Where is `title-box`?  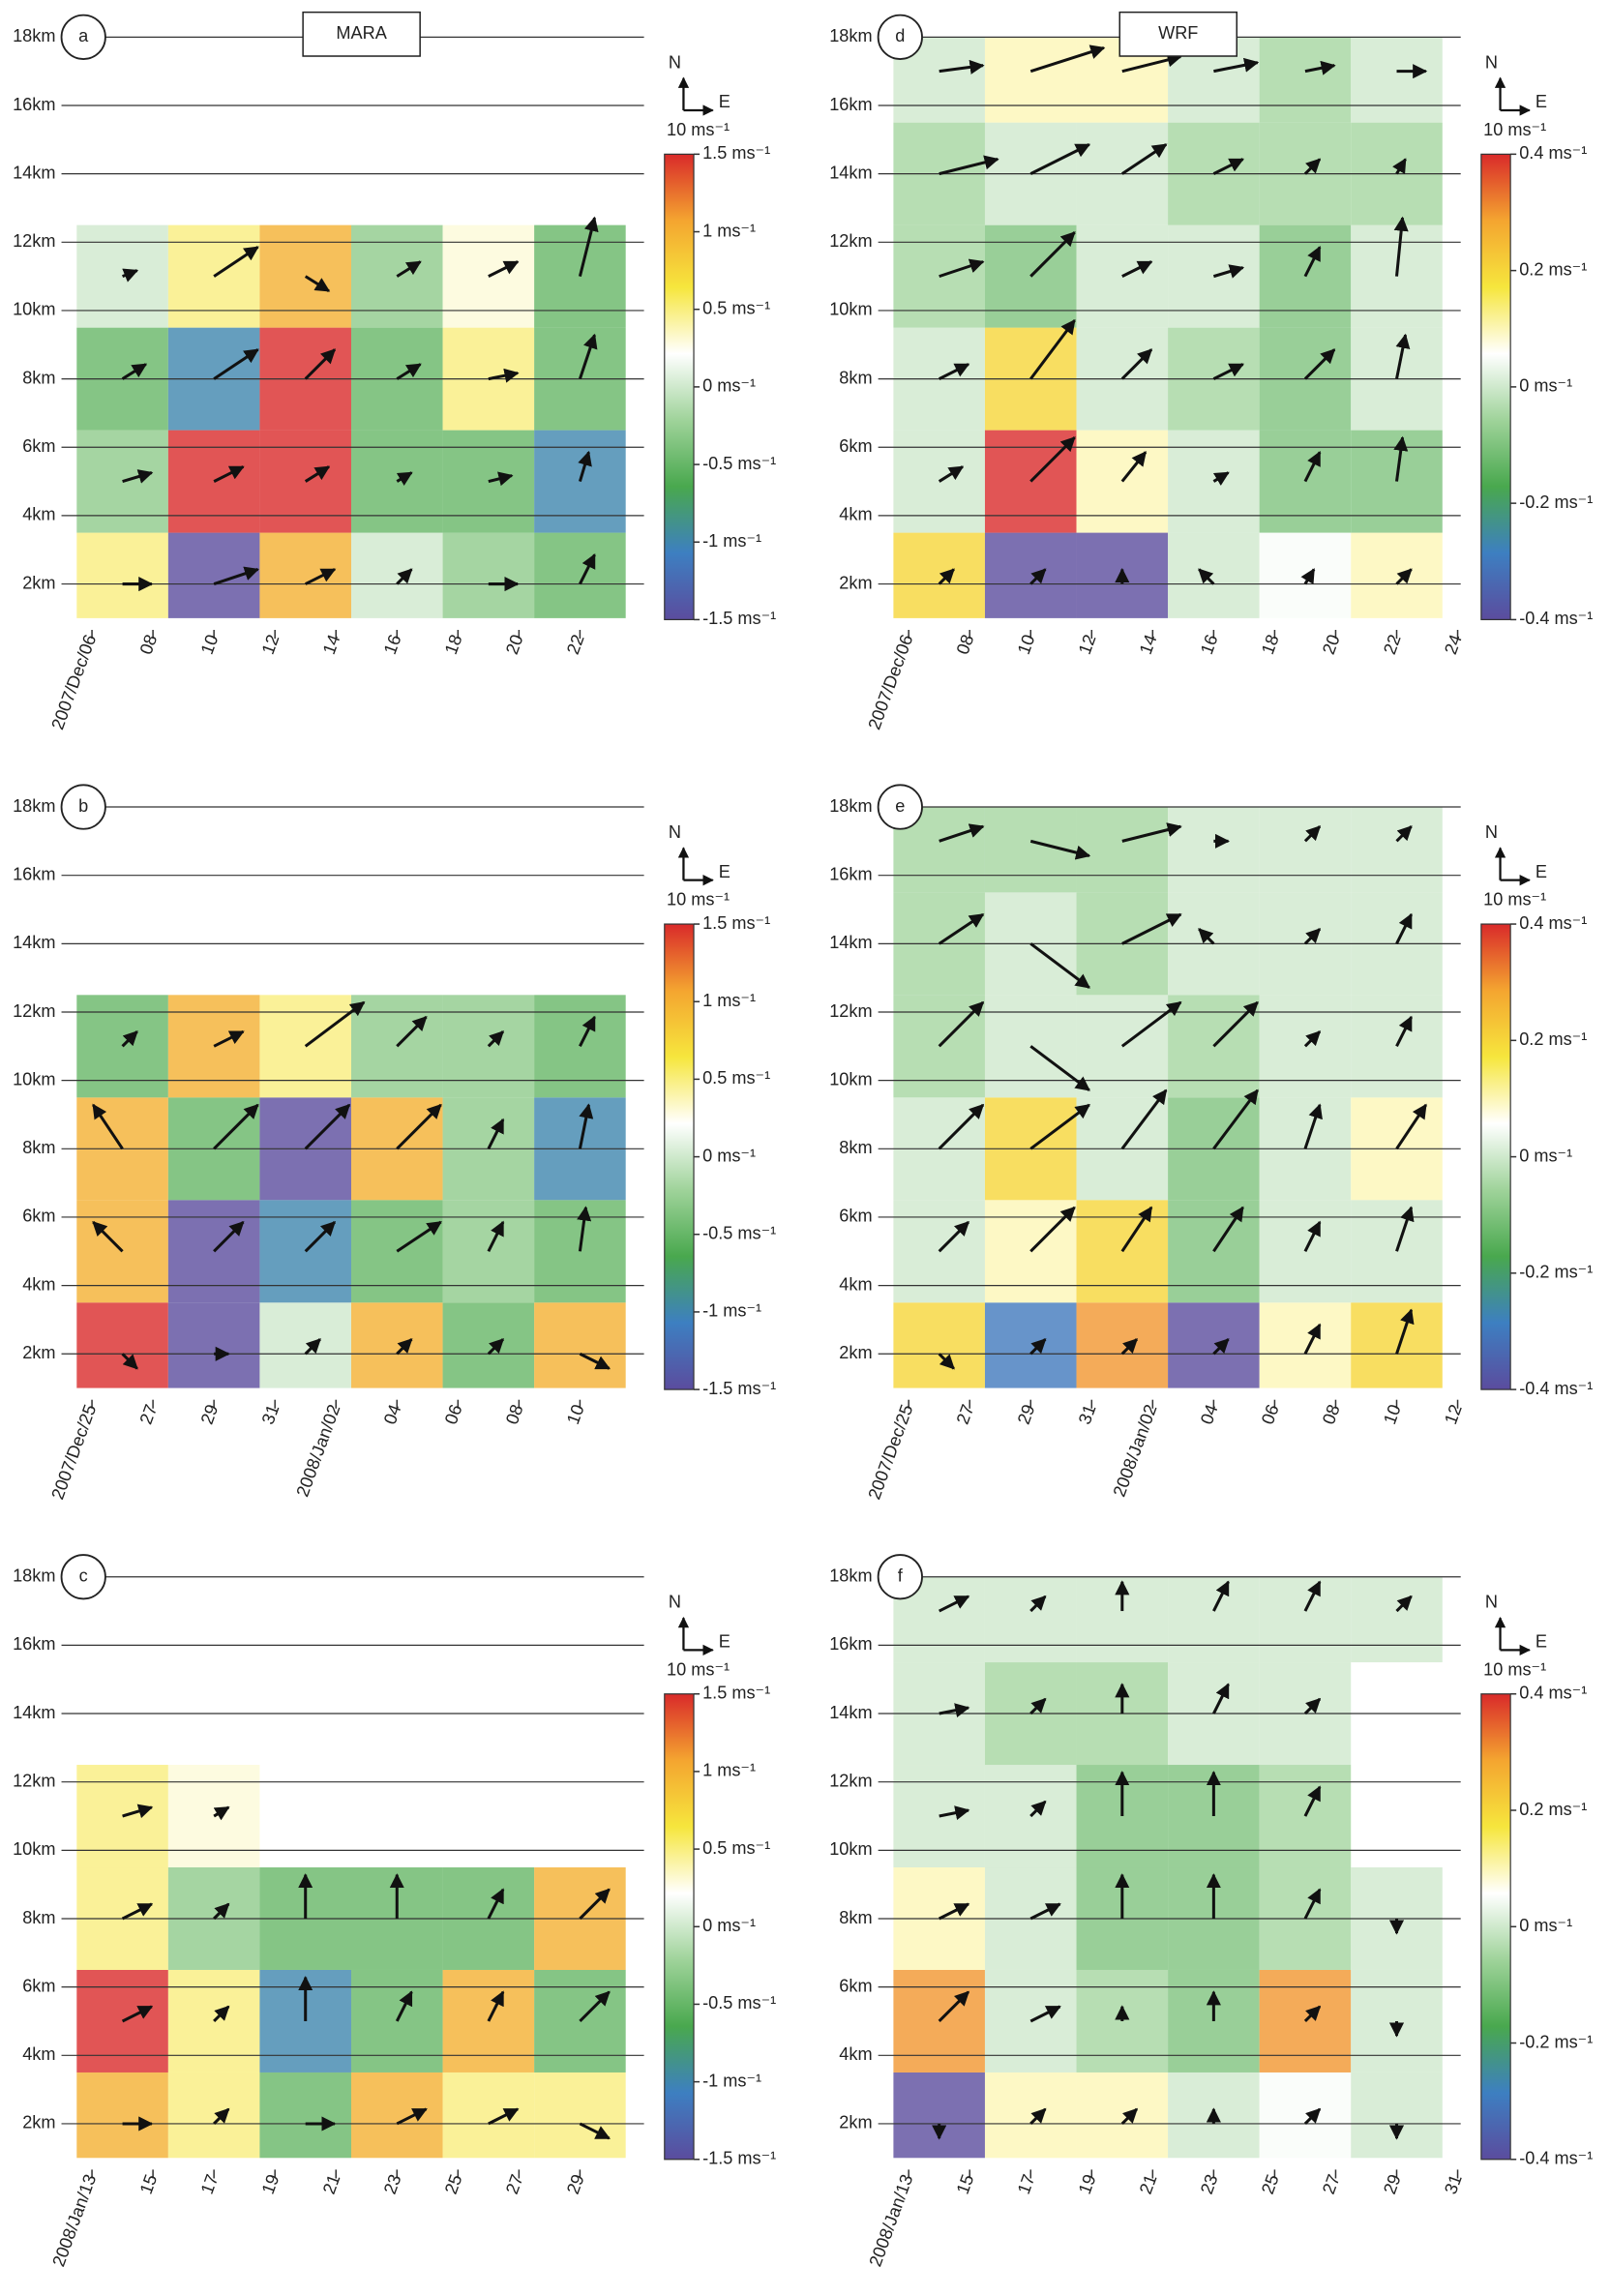 title-box is located at coordinates (361, 34).